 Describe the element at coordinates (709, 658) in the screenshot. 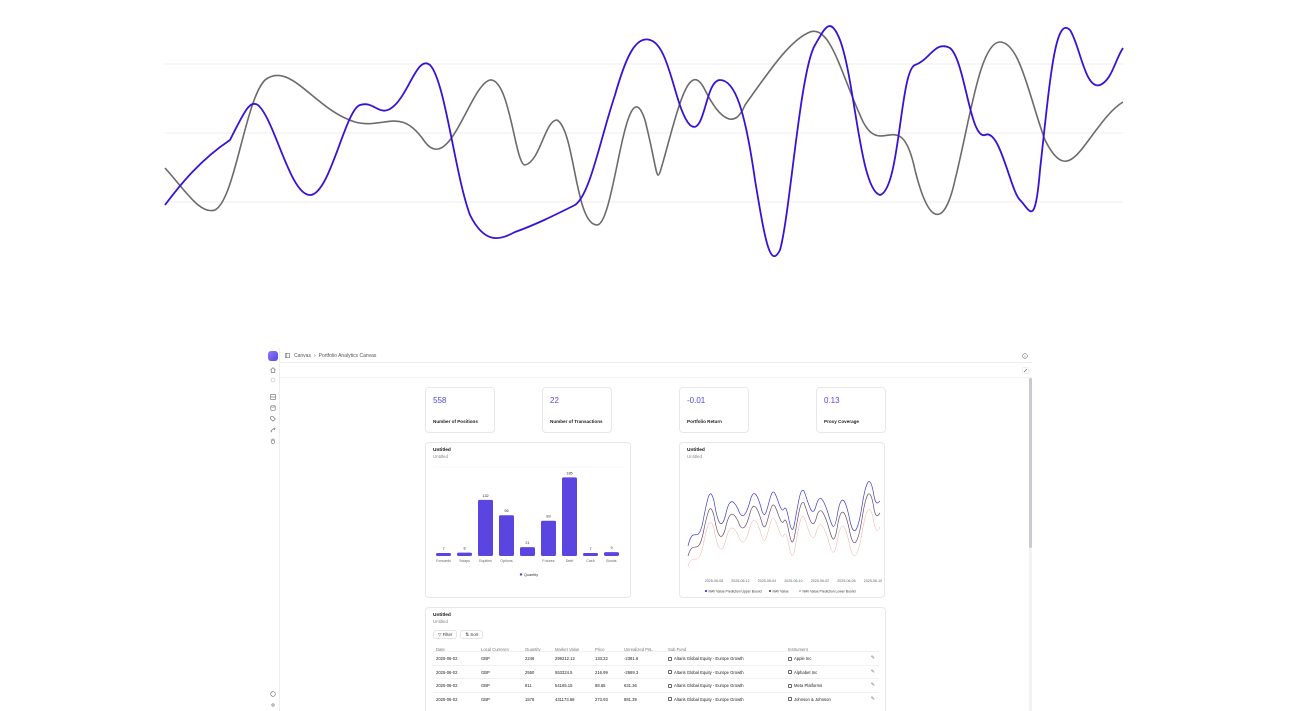

I see `table-cell: Altaris Global Equity - Europe Growth` at that location.